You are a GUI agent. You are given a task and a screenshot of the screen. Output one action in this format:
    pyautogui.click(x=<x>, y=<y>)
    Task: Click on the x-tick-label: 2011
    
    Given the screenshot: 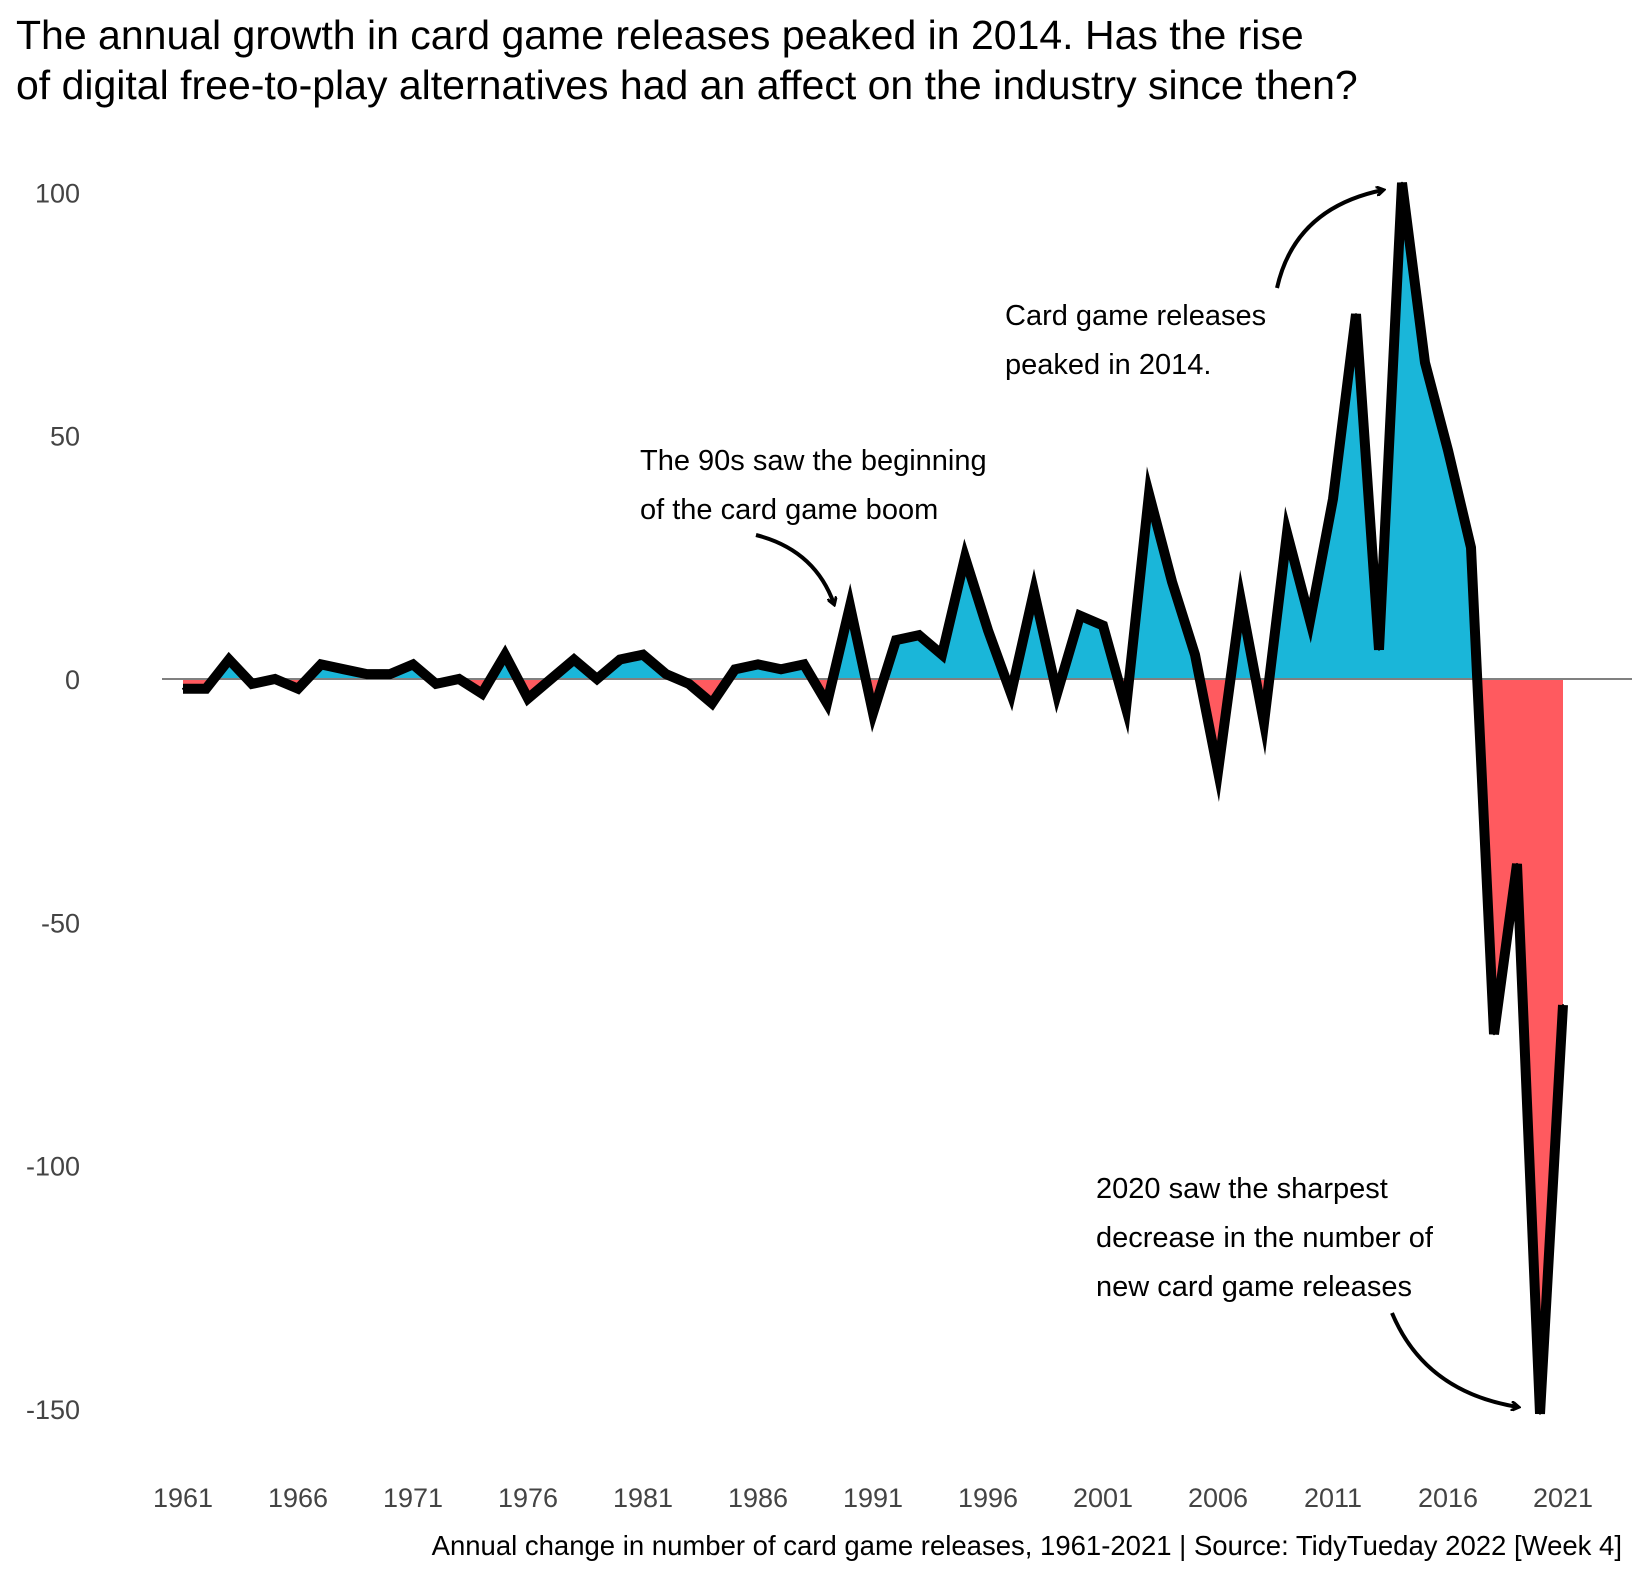 What is the action you would take?
    pyautogui.click(x=1333, y=1498)
    